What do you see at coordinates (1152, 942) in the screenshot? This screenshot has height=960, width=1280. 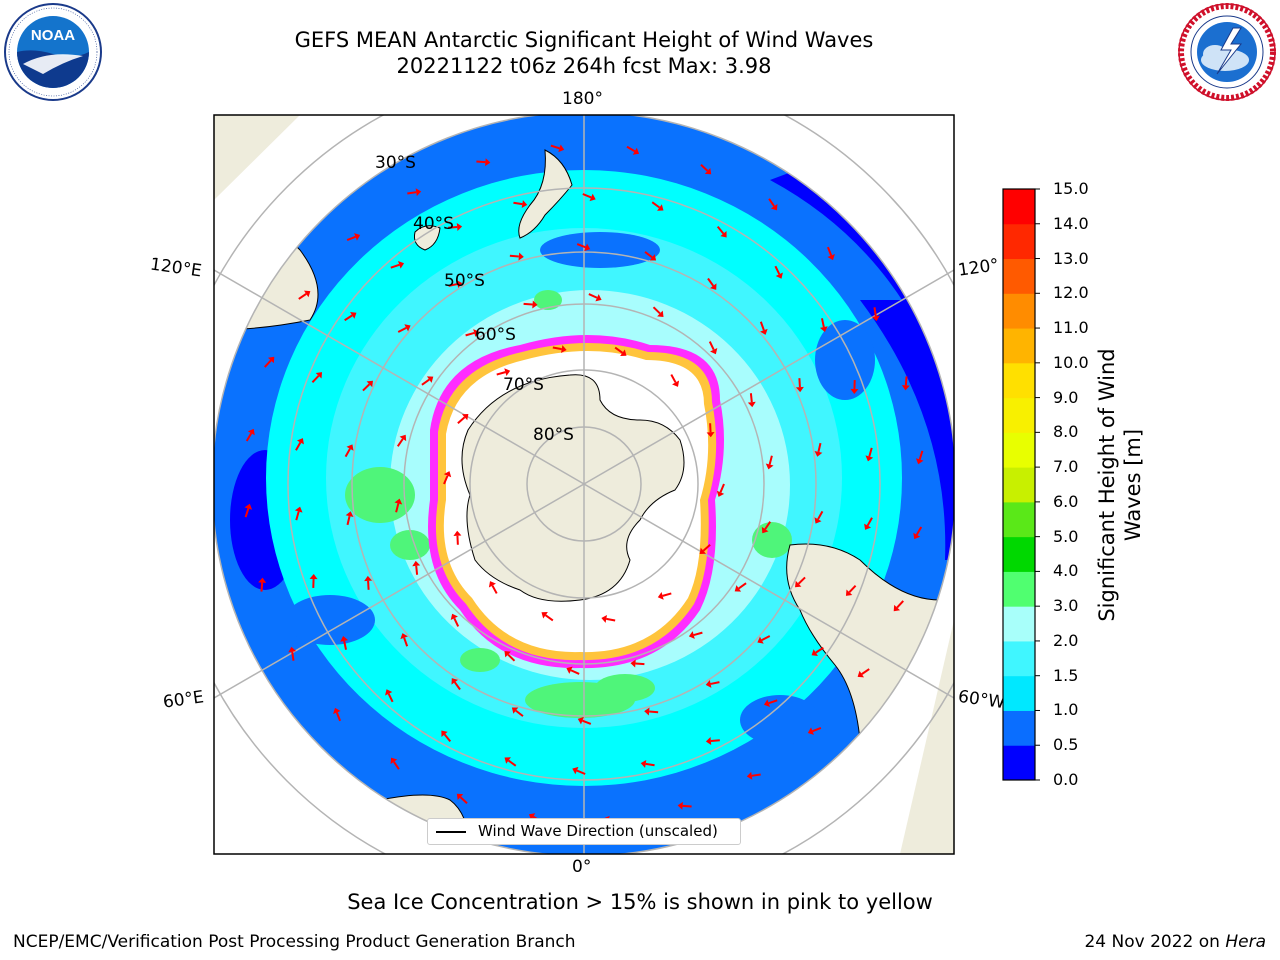 I see `credit-date-text: 24 Nov 2022 on` at bounding box center [1152, 942].